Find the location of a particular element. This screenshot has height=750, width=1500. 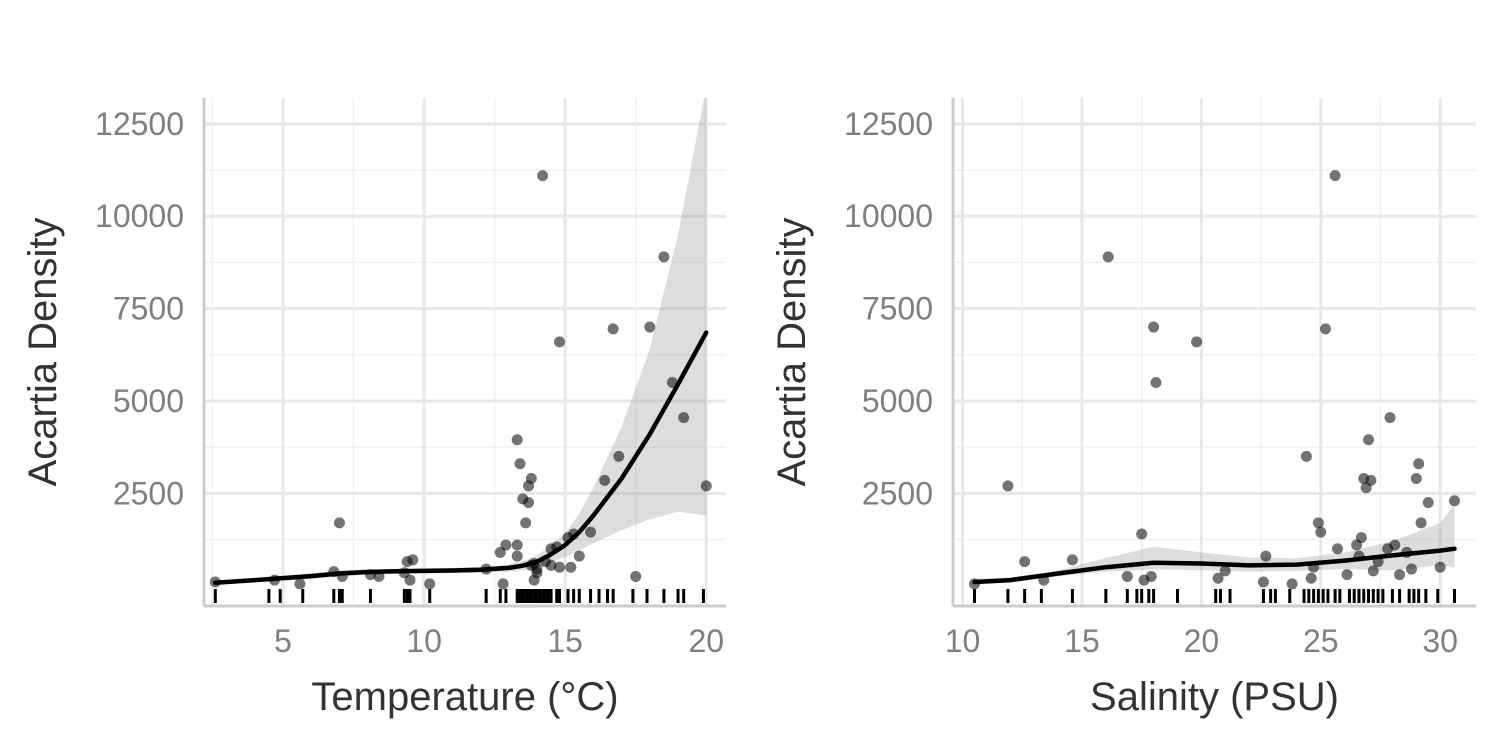

x-axis-title: Temperature (°C) is located at coordinates (464, 697).